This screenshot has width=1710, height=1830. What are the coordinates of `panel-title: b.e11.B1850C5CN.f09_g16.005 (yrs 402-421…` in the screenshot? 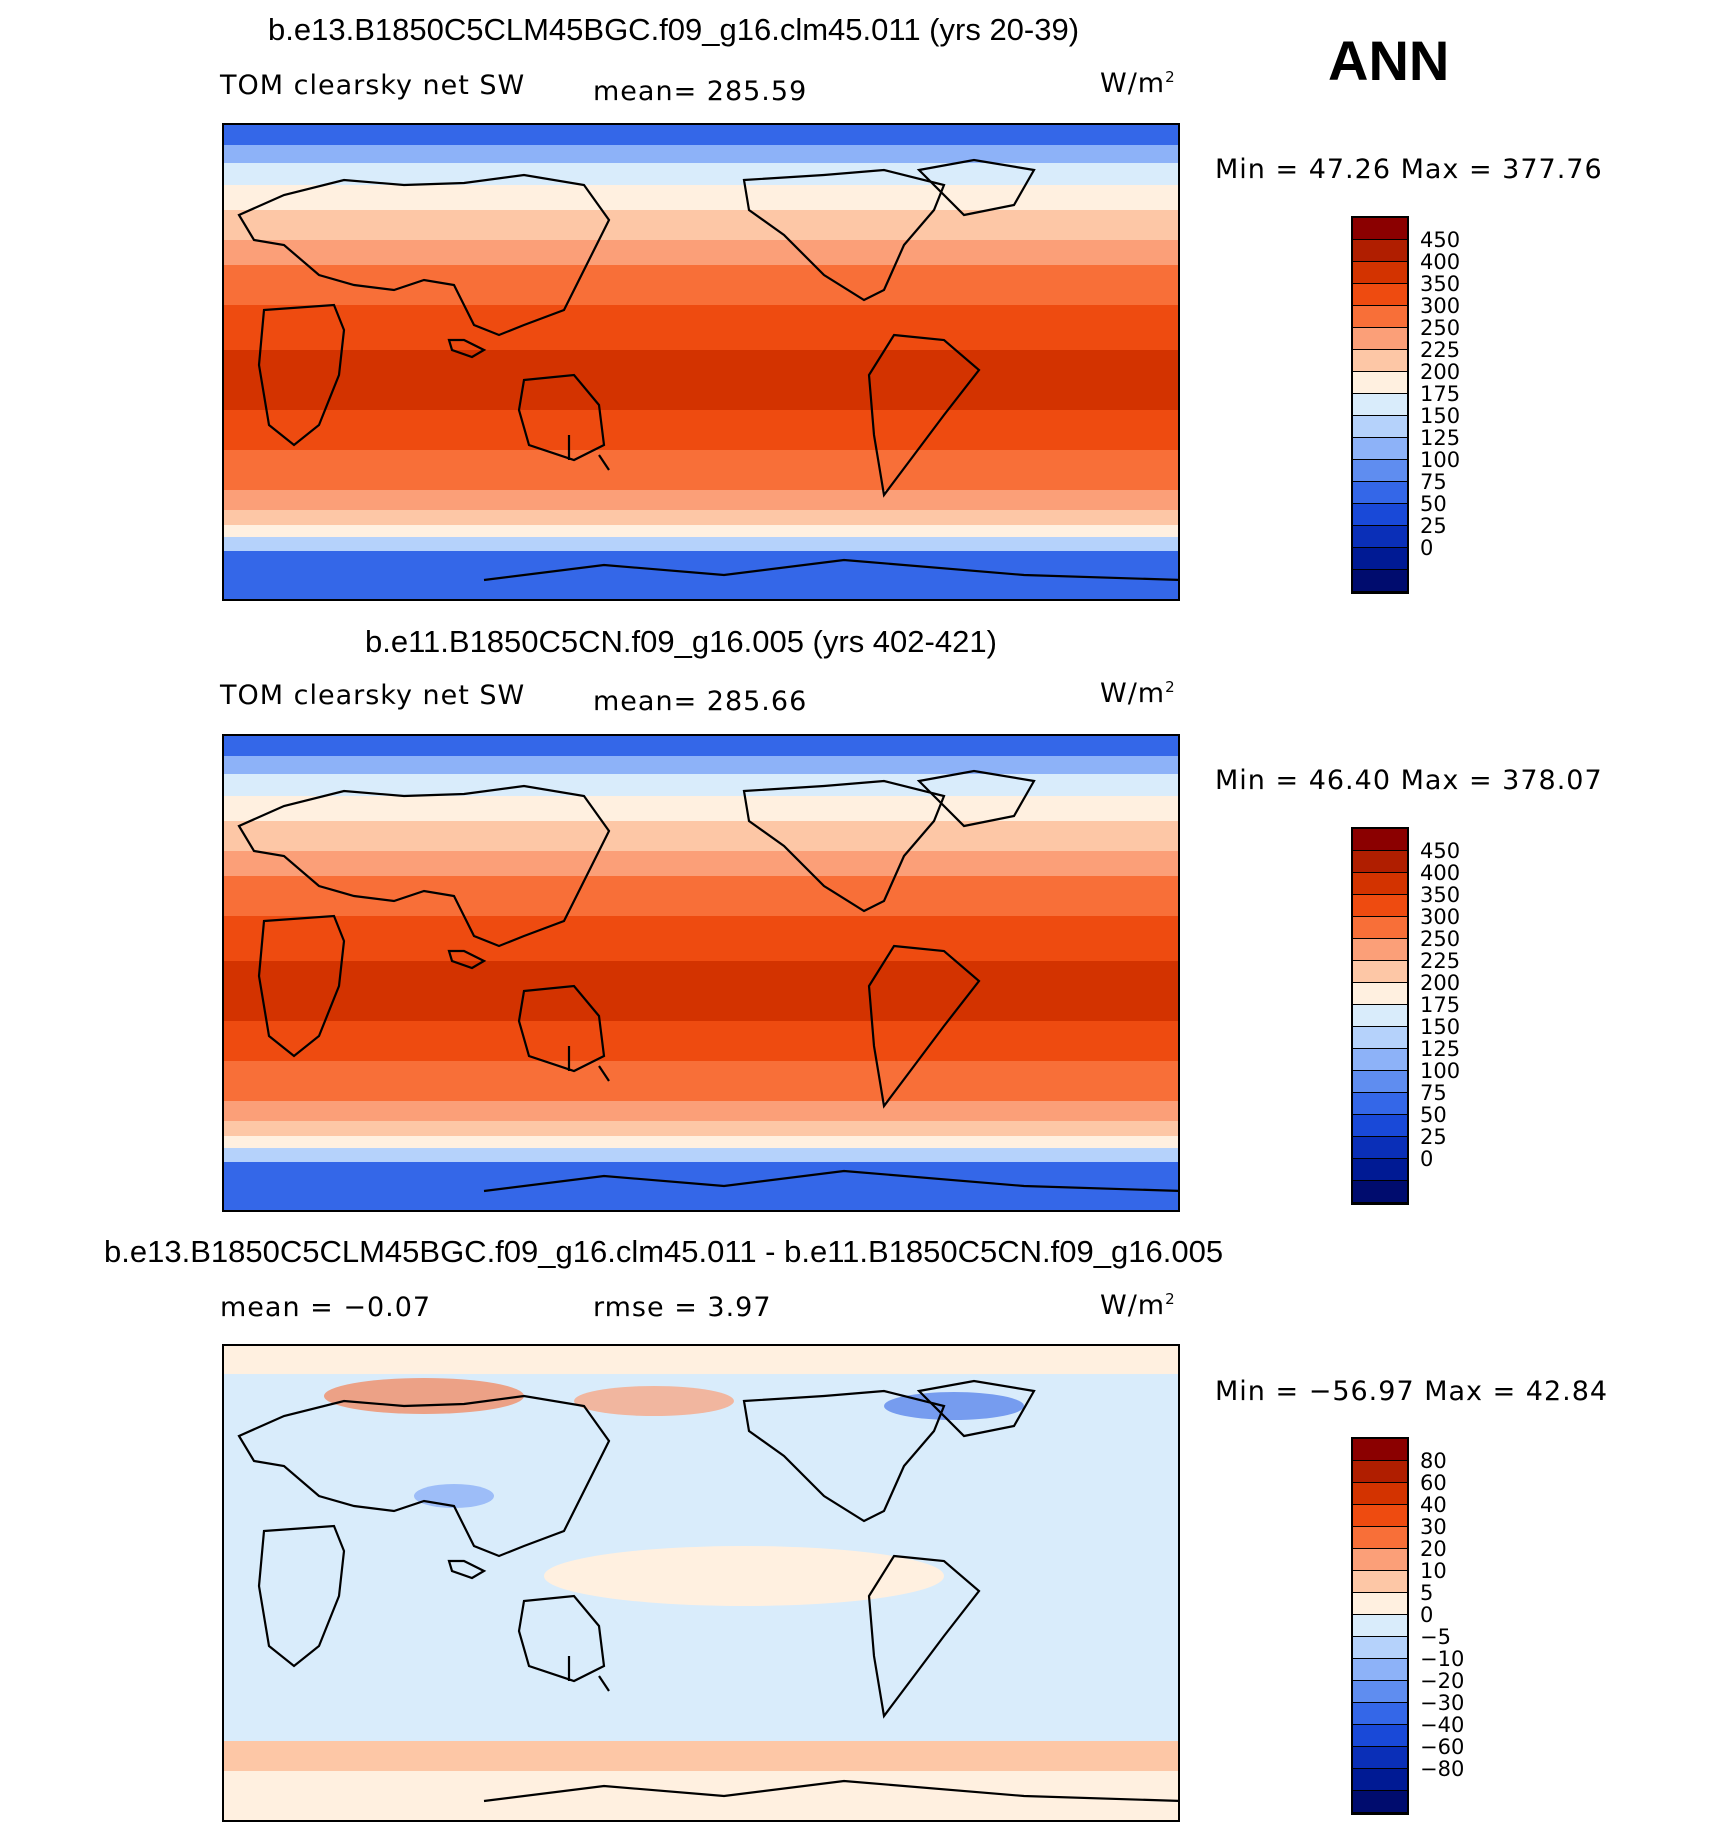 It's located at (681, 641).